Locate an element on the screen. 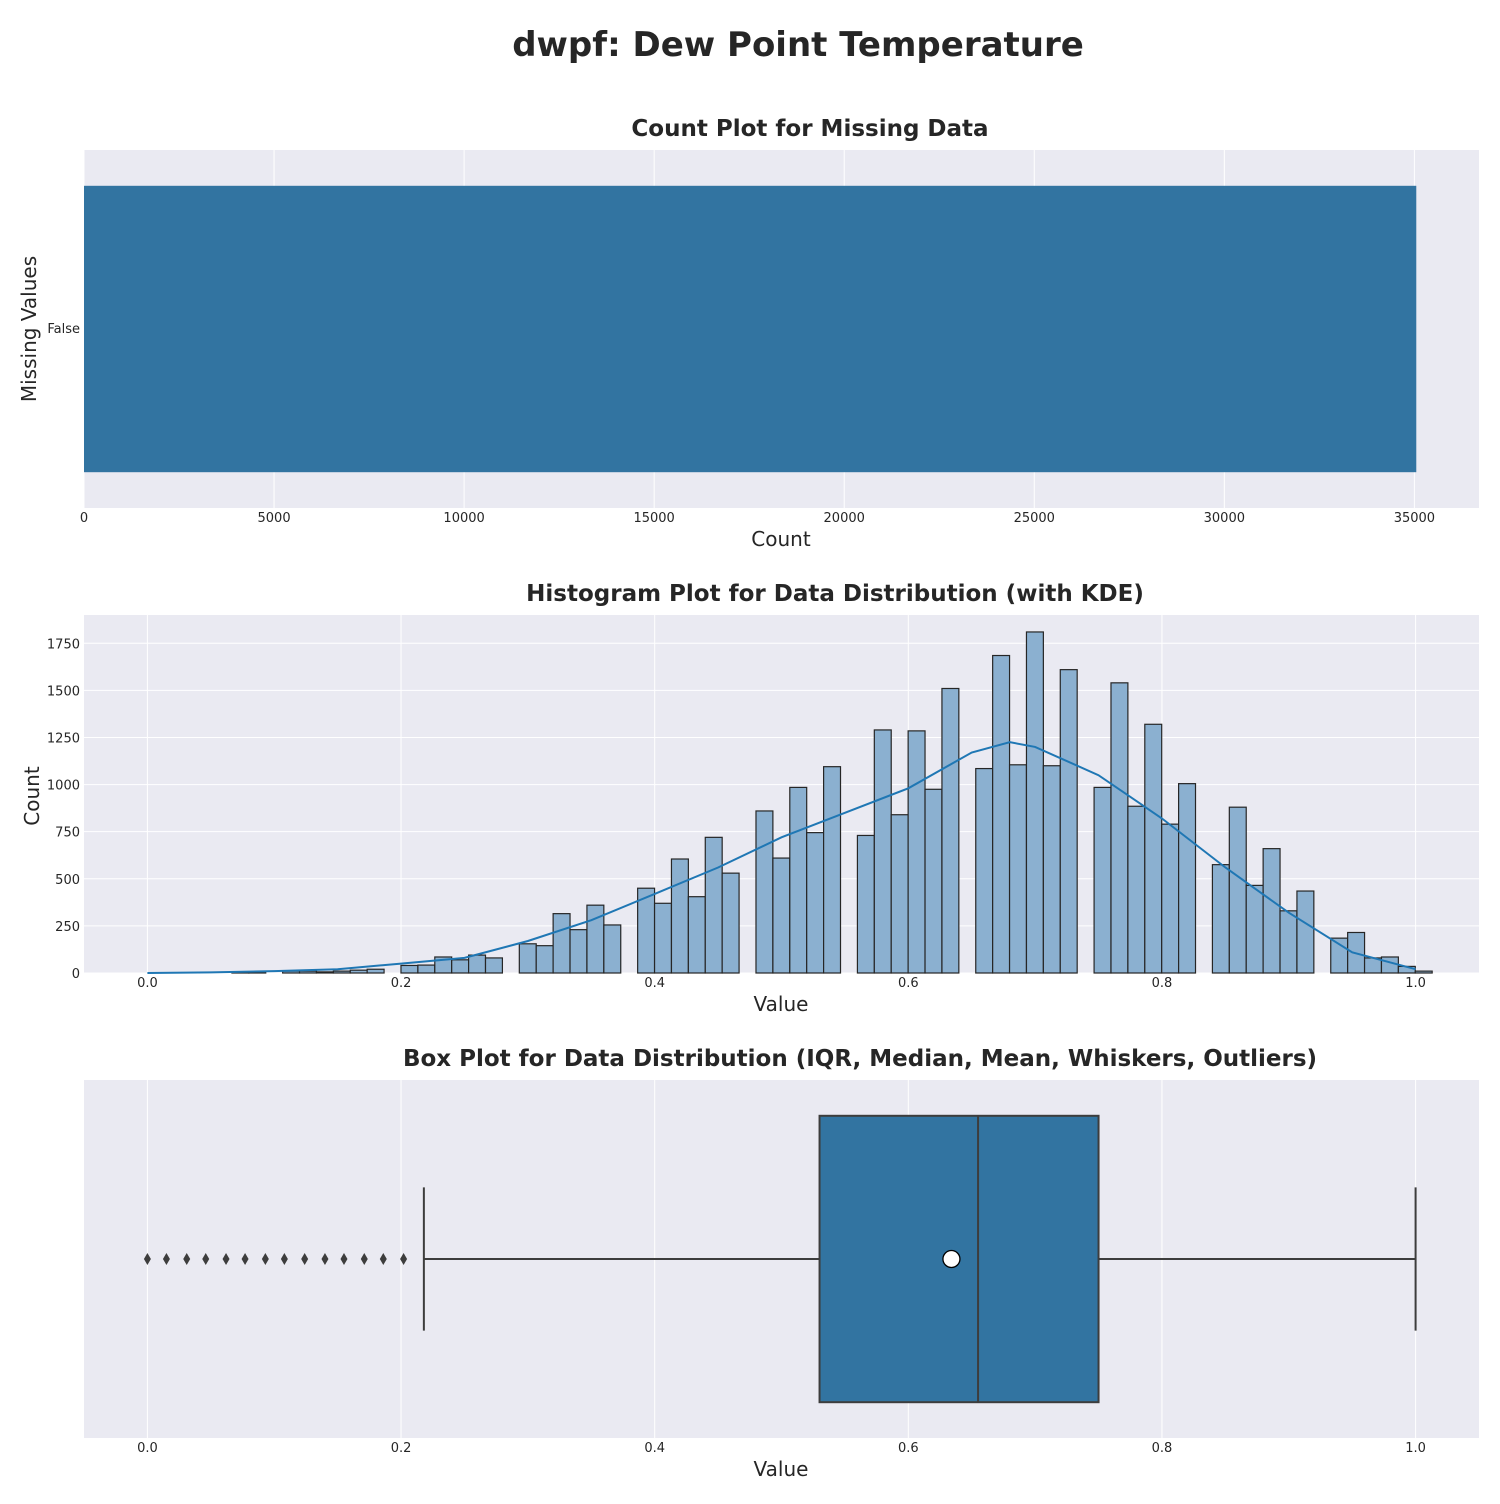  histogram-y-tick-label: 1500 is located at coordinates (63, 691).